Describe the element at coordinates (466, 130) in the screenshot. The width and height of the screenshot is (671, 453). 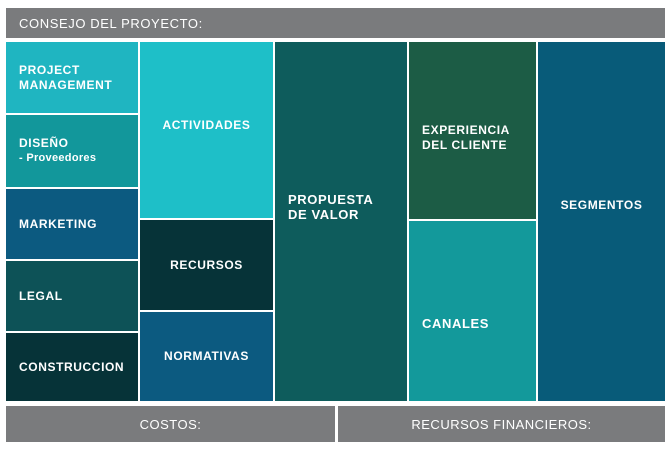
I see `experiencia-line1: EXPERIENCIA` at that location.